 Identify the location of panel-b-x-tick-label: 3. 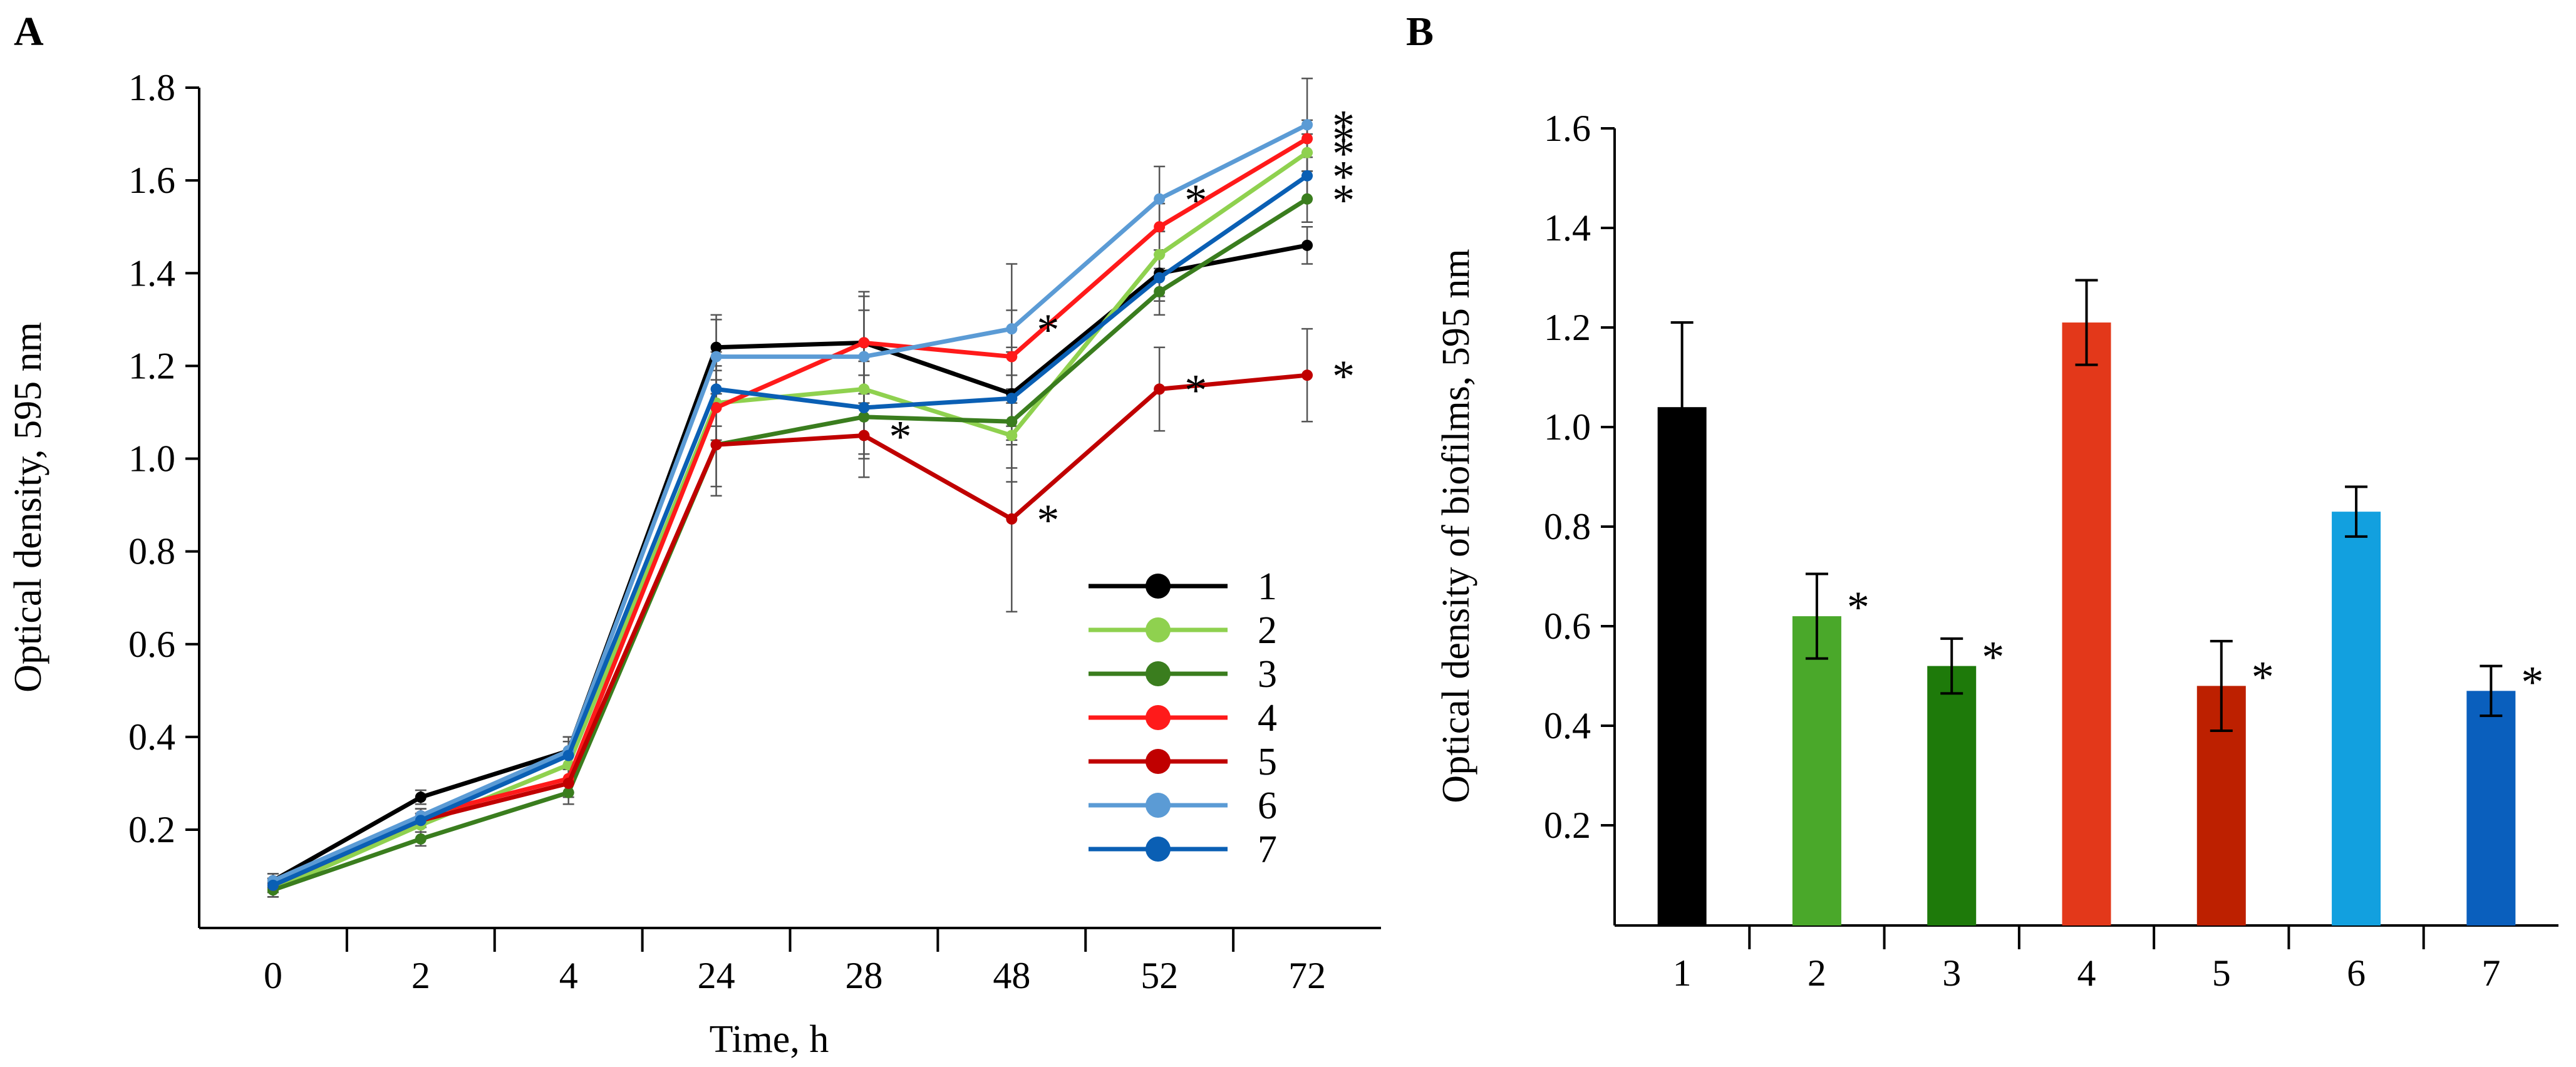
(1951, 973).